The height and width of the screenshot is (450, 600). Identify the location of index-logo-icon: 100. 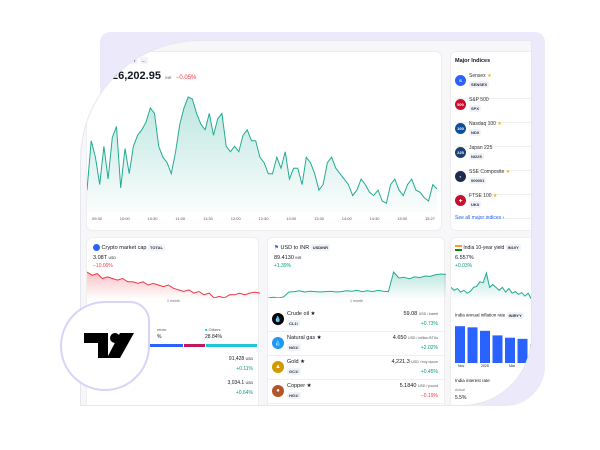
(460, 128).